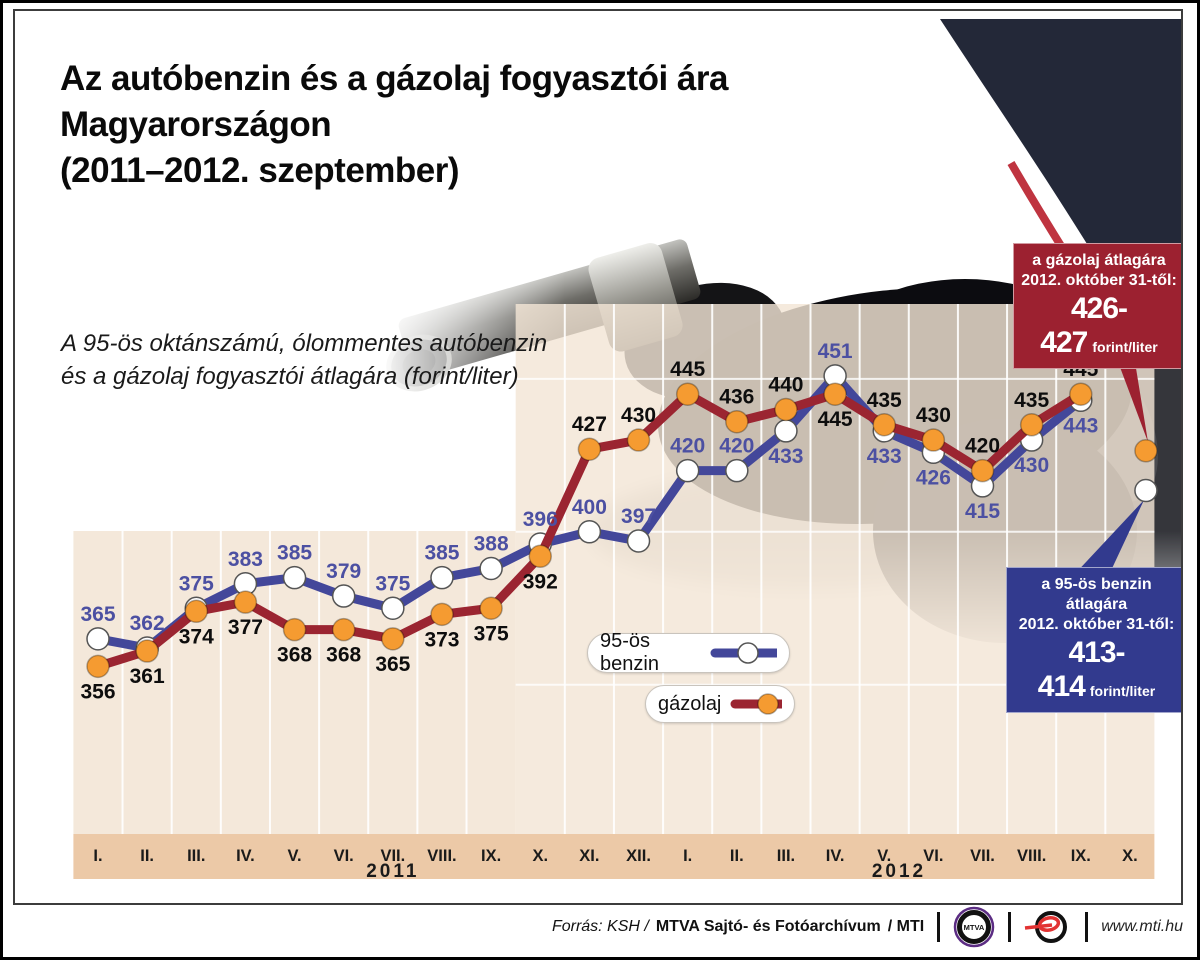 The width and height of the screenshot is (1200, 960). Describe the element at coordinates (392, 871) in the screenshot. I see `year-label: 2011` at that location.